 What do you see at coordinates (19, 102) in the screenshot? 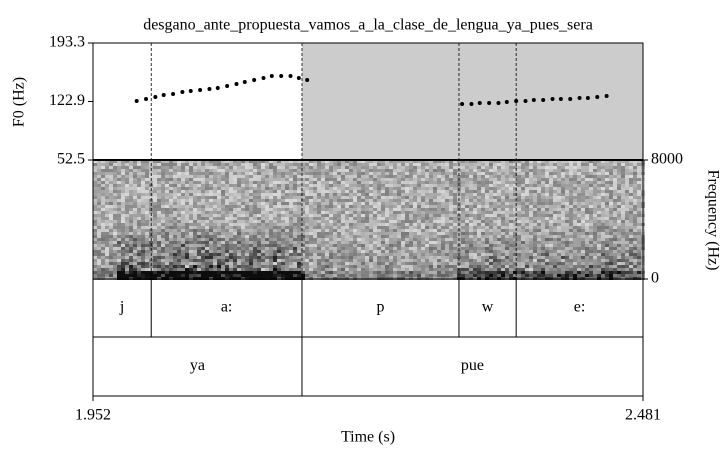
I see `y-axis-label: F0 (Hz)` at bounding box center [19, 102].